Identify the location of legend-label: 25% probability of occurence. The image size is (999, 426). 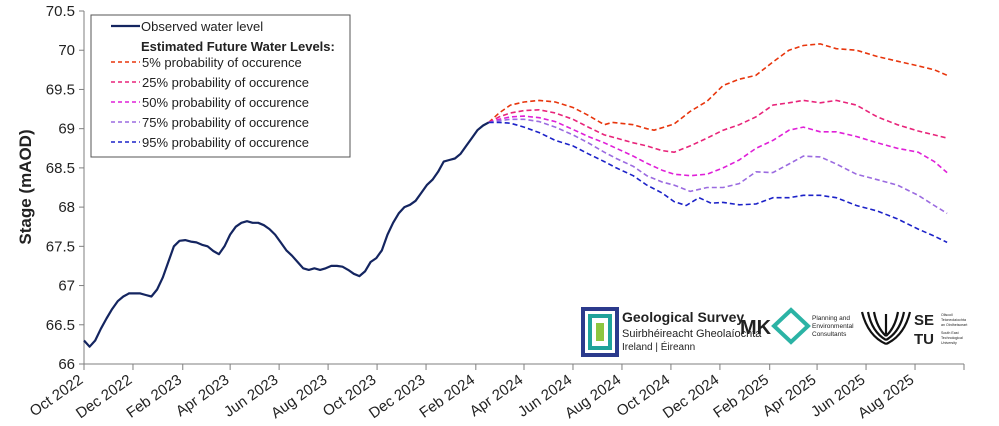
(225, 82).